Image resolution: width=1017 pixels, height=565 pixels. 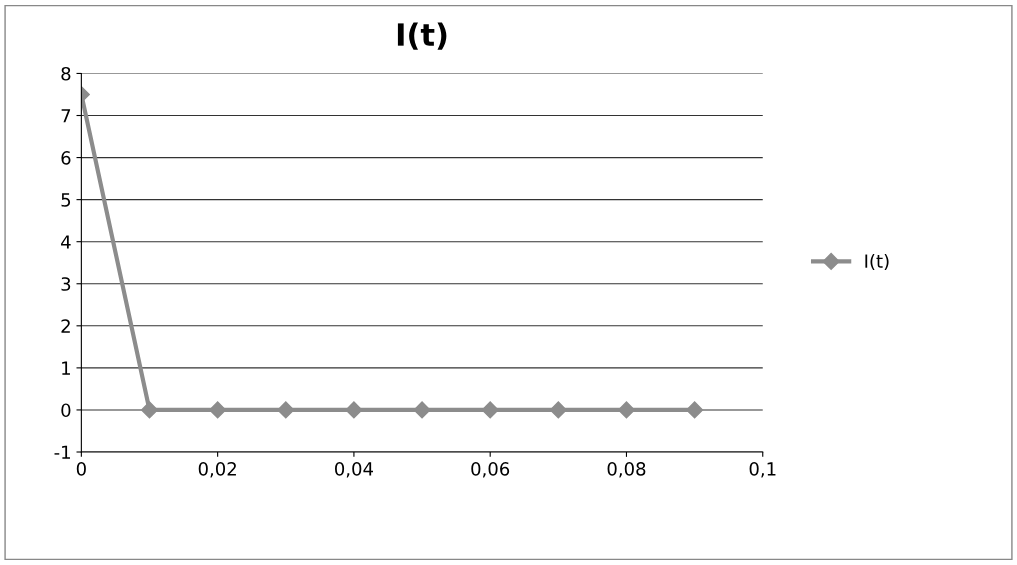 I want to click on y-tick-label: 2, so click(x=65, y=326).